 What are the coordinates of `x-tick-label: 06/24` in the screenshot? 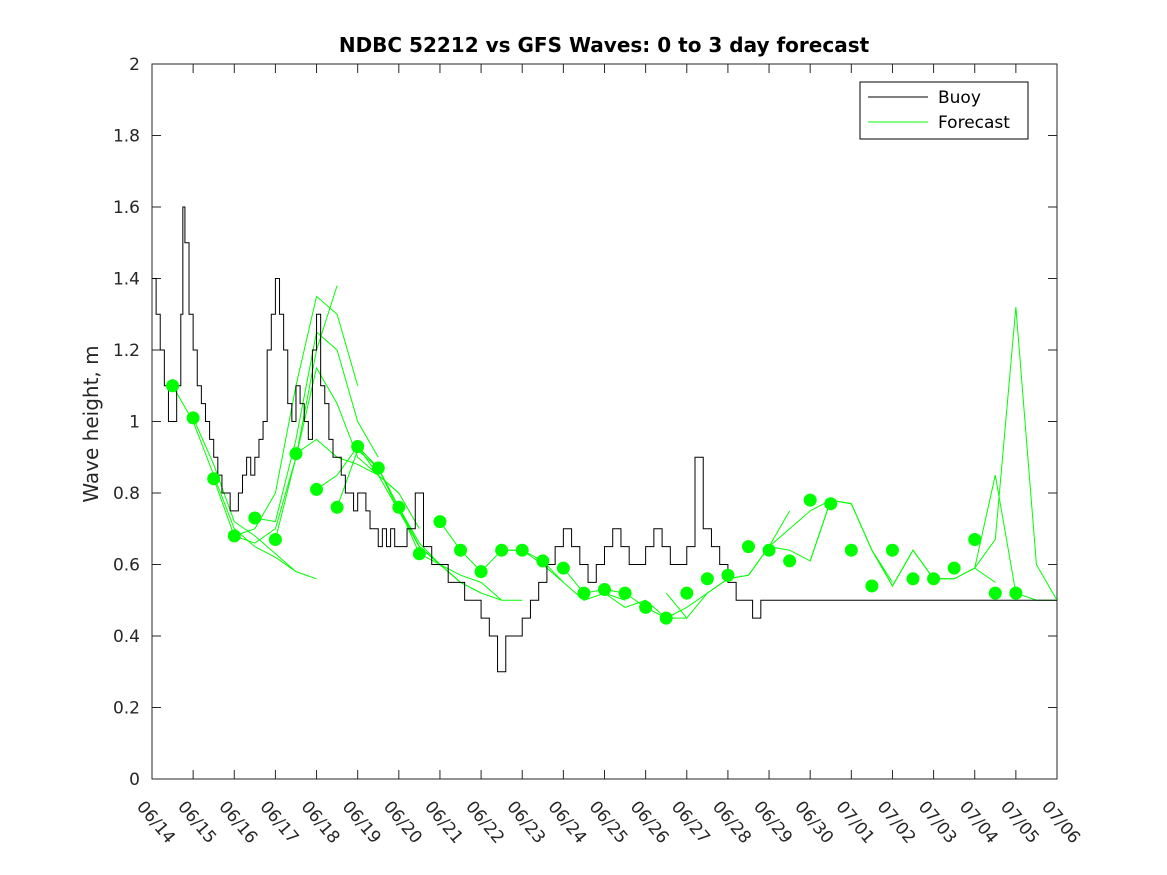 It's located at (567, 822).